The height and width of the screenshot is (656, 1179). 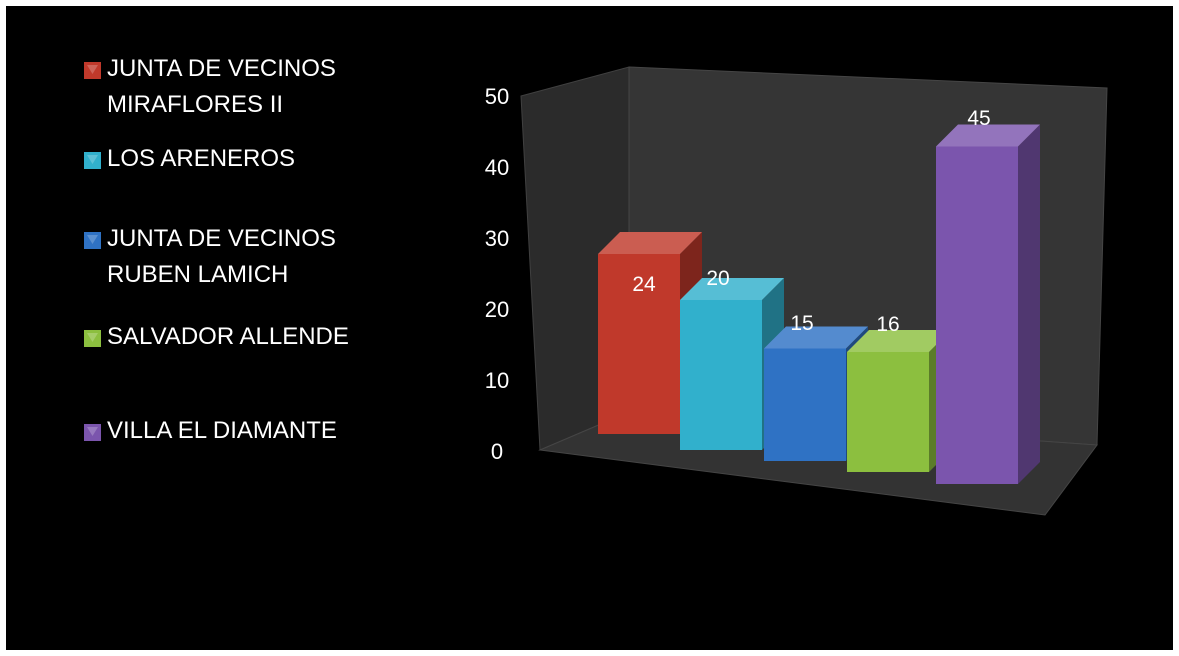 I want to click on data-label: 16, so click(x=887, y=324).